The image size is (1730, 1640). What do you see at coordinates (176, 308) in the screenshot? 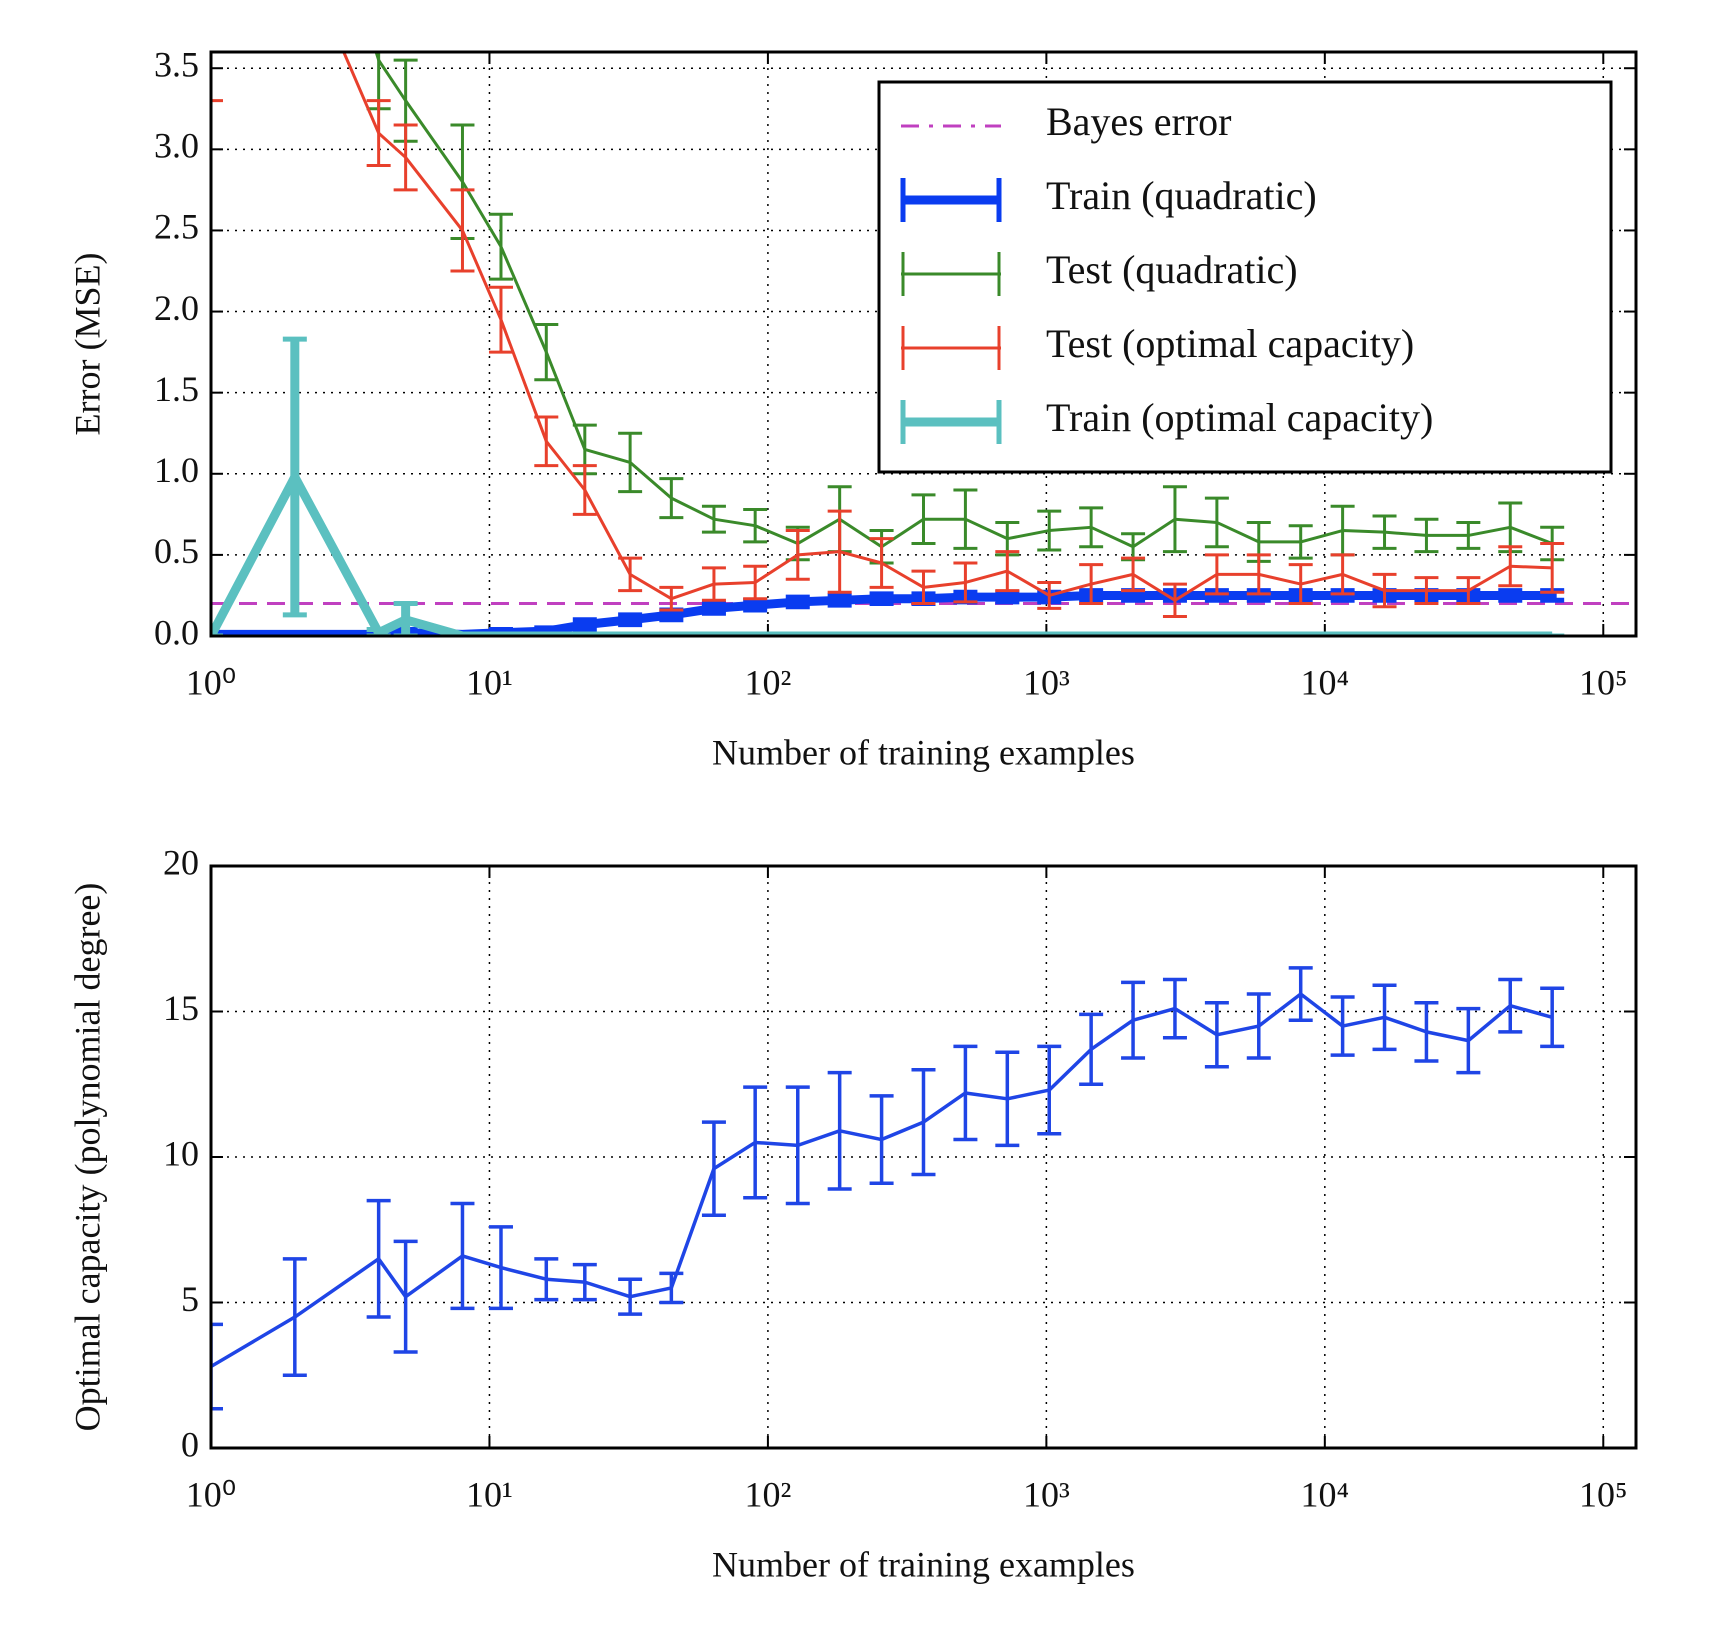
I see `y-tick-label: 2.0` at bounding box center [176, 308].